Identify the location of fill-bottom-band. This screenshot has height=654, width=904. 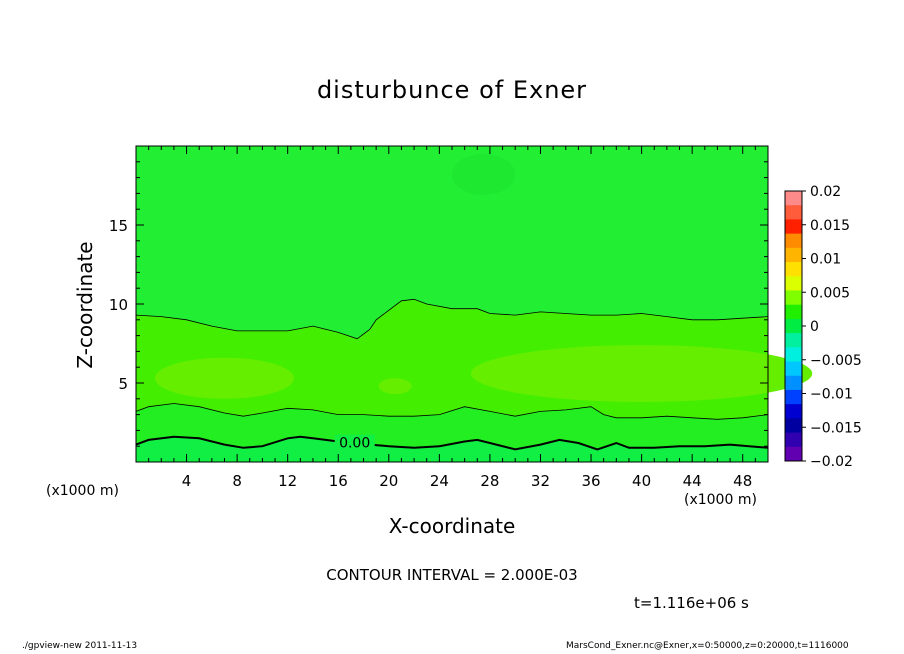
(452, 449).